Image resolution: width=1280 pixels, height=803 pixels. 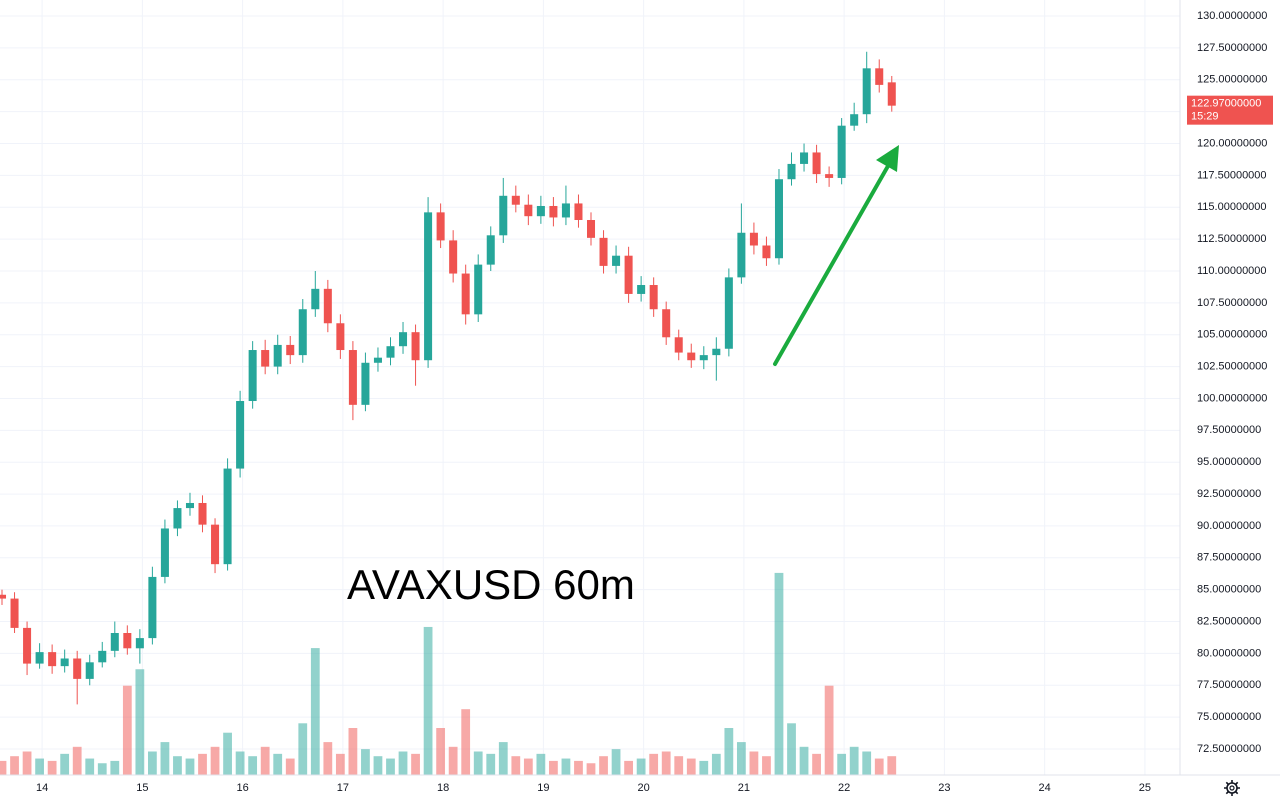 What do you see at coordinates (1232, 143) in the screenshot?
I see `y-tick-label: 120.00000000` at bounding box center [1232, 143].